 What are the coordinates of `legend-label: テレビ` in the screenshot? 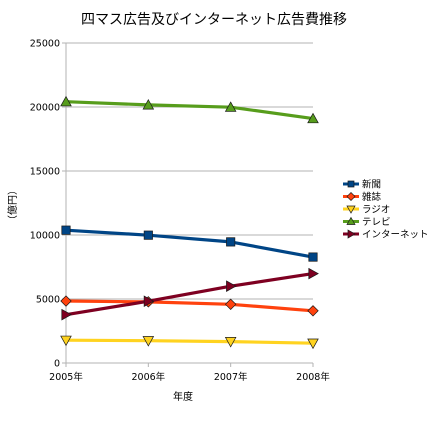 It's located at (376, 222).